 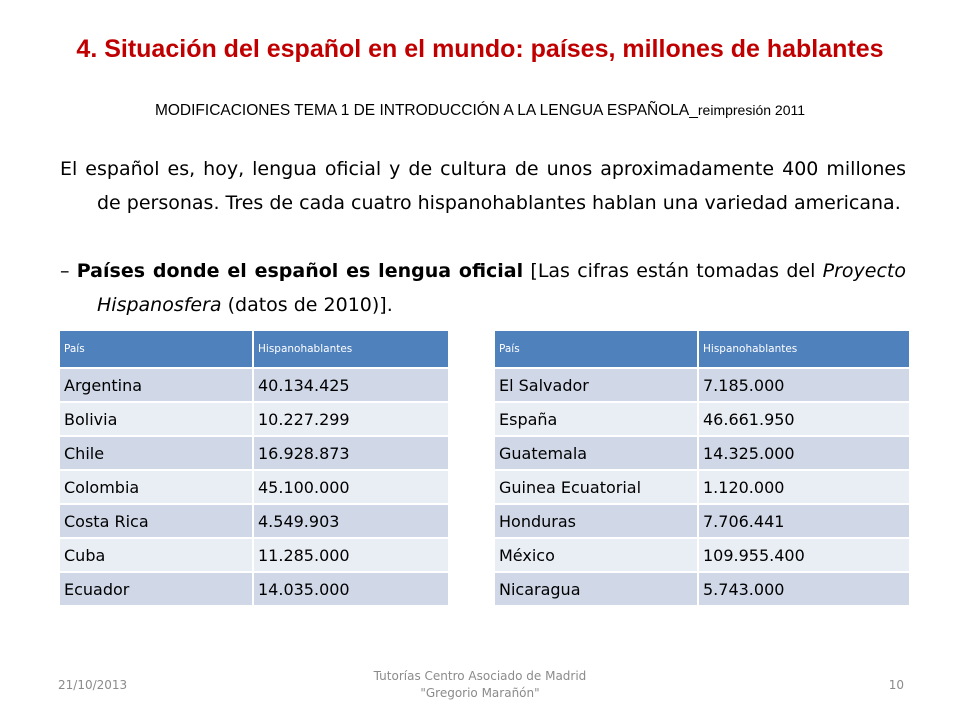 I want to click on table-row: El Salvador 7.185.000, so click(x=702, y=385).